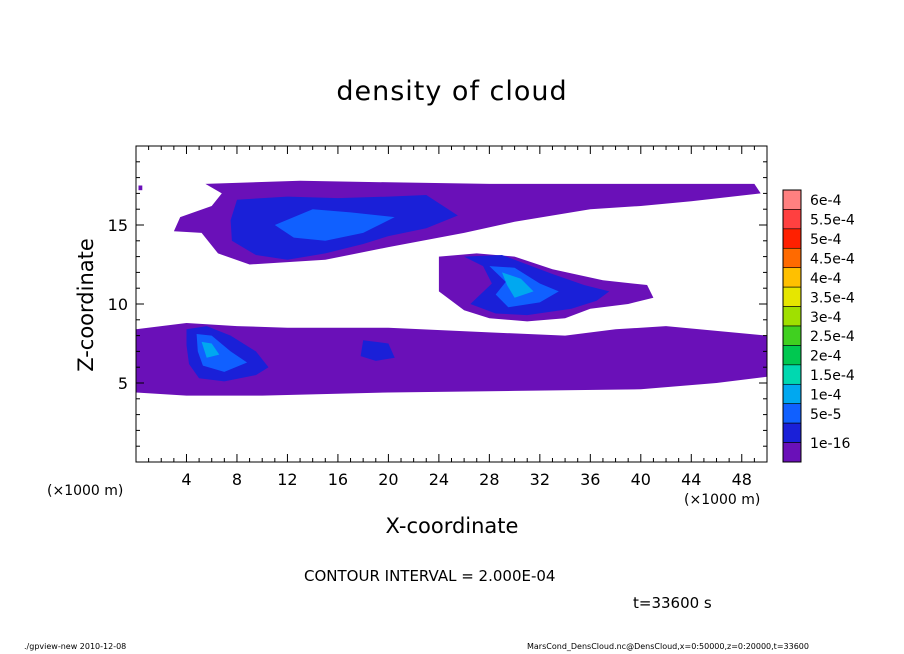 This screenshot has height=654, width=904. Describe the element at coordinates (722, 500) in the screenshot. I see `x-axis-unit-right: (×1000 m)` at that location.